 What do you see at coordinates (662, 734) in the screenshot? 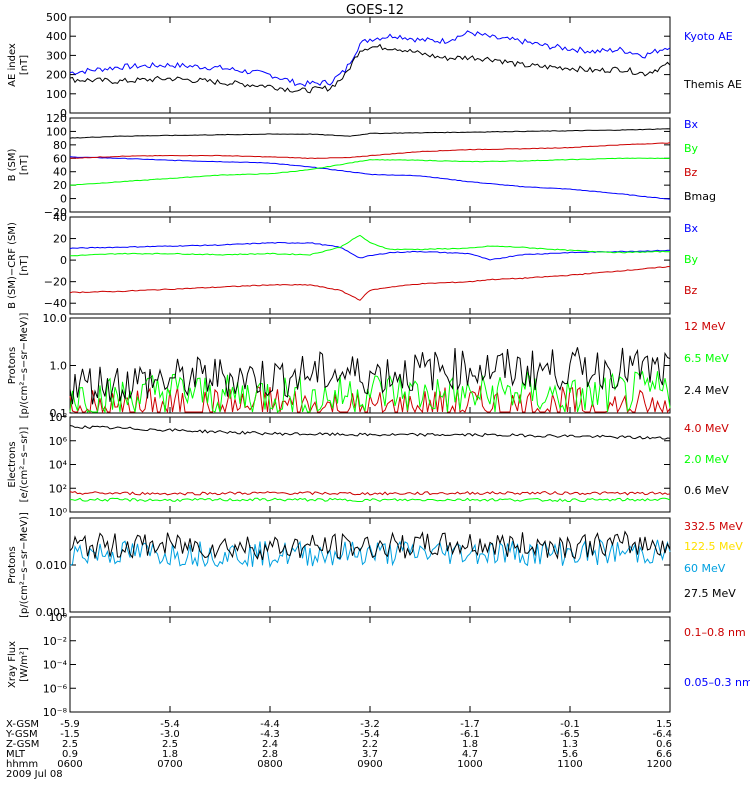
I see `x-axis-value: -6.4` at bounding box center [662, 734].